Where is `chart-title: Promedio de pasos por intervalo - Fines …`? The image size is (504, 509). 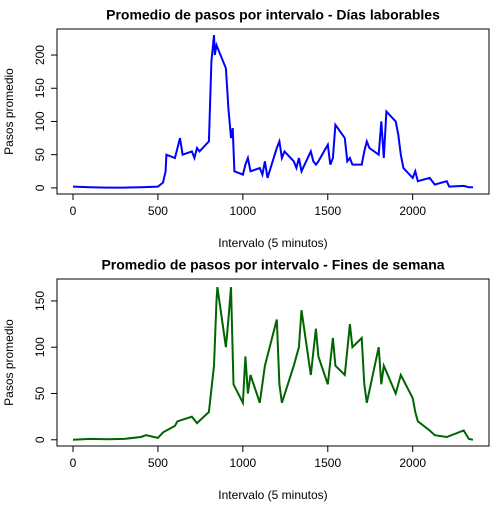
chart-title: Promedio de pasos por intervalo - Fines … is located at coordinates (272, 265).